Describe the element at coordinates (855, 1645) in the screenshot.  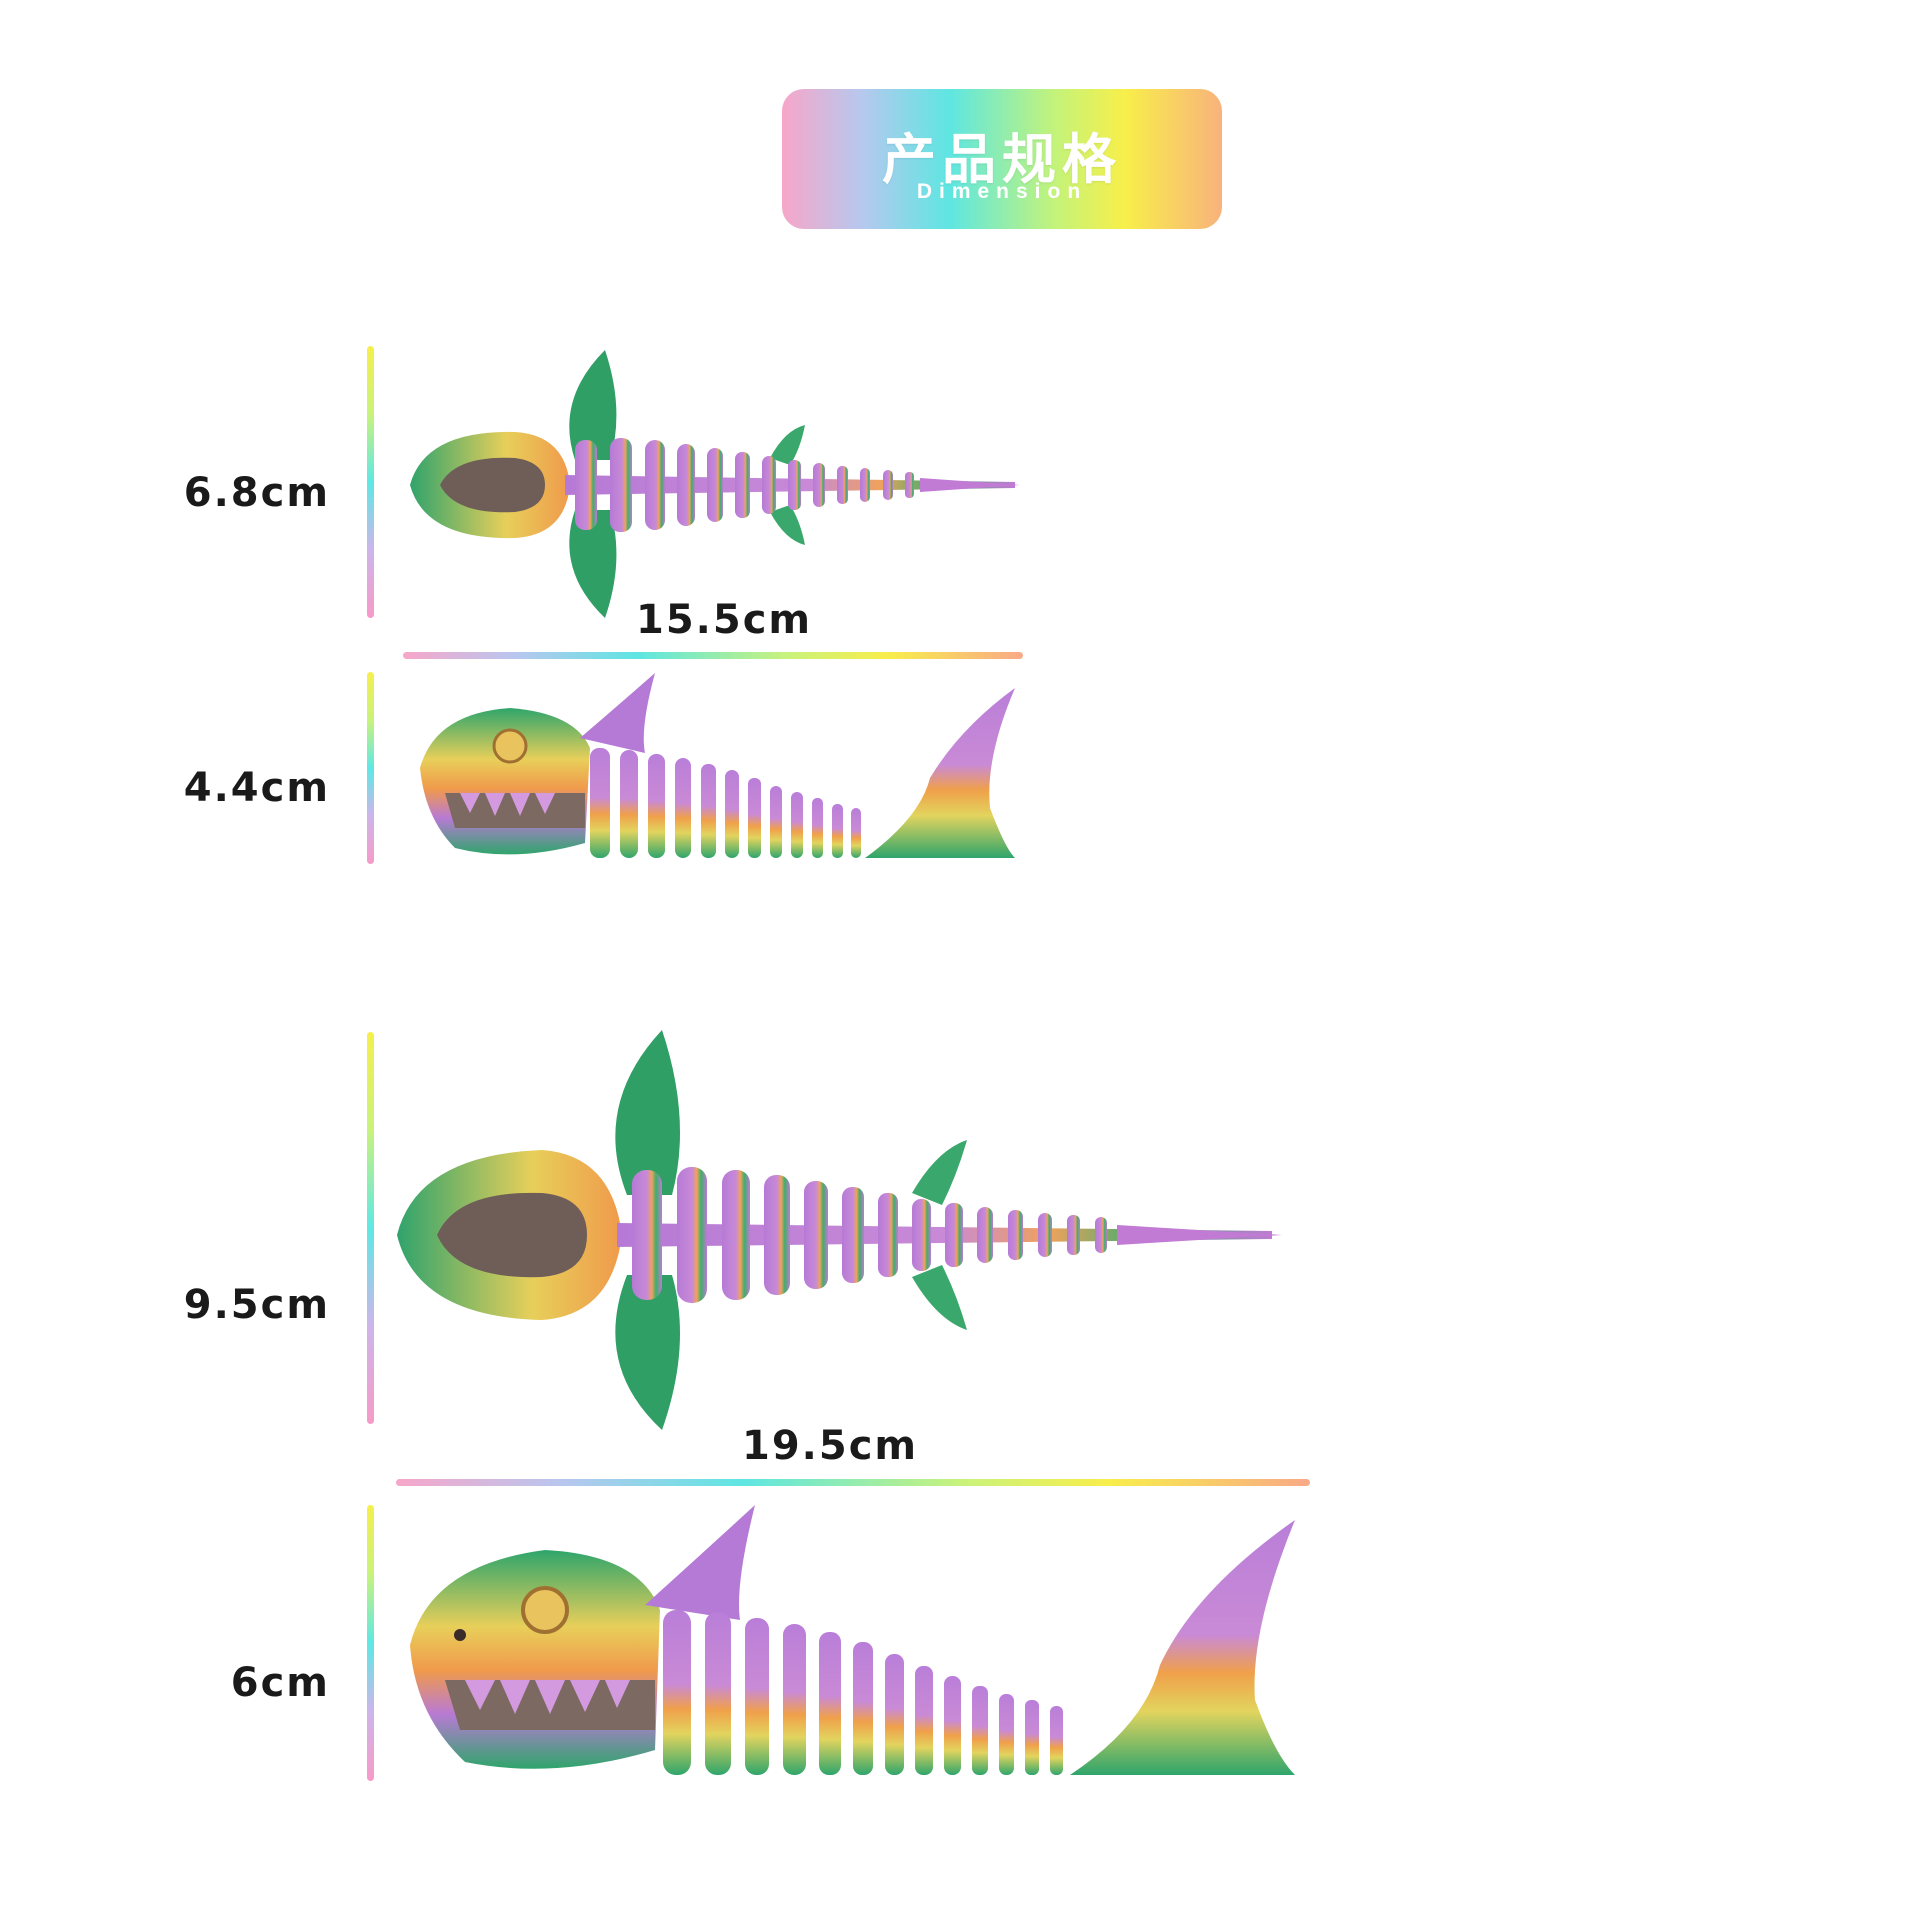
I see `large-shark-side-view` at that location.